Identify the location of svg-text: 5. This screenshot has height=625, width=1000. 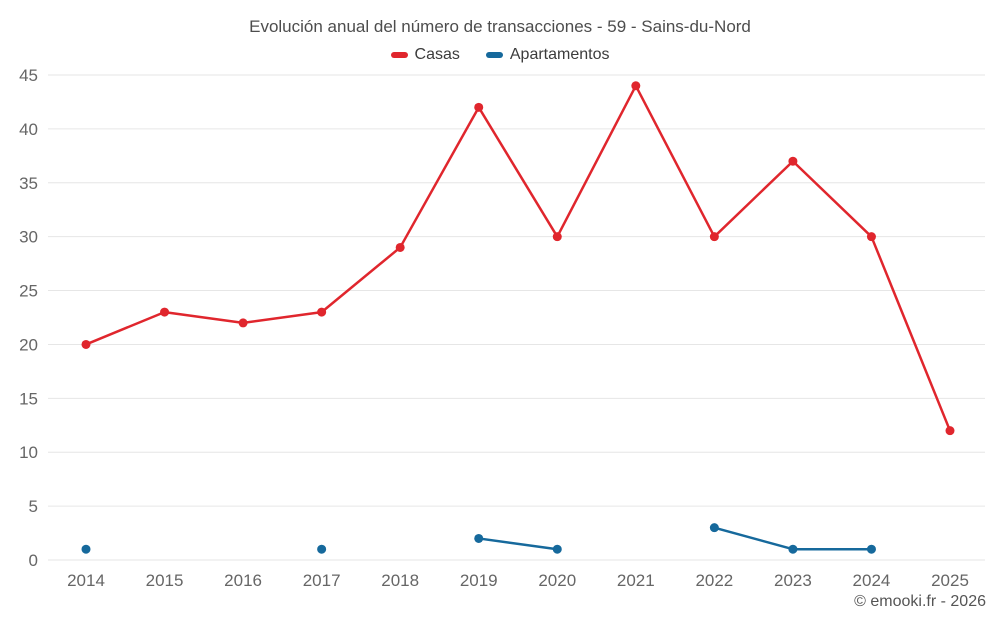
(33, 506).